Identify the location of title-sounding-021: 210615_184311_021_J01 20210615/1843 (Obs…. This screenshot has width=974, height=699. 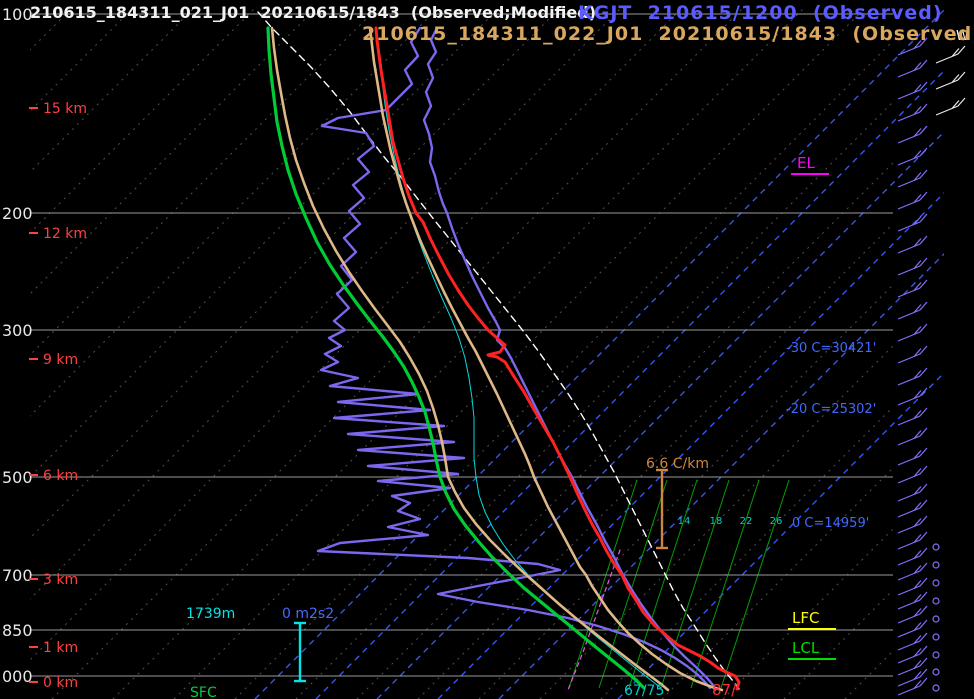
(313, 12).